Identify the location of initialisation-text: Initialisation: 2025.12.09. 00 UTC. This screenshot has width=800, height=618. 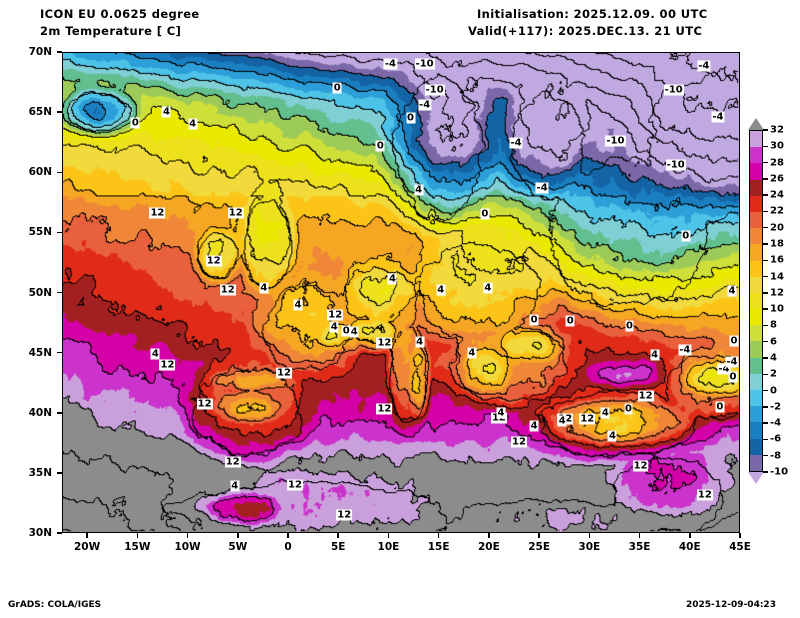
(592, 14).